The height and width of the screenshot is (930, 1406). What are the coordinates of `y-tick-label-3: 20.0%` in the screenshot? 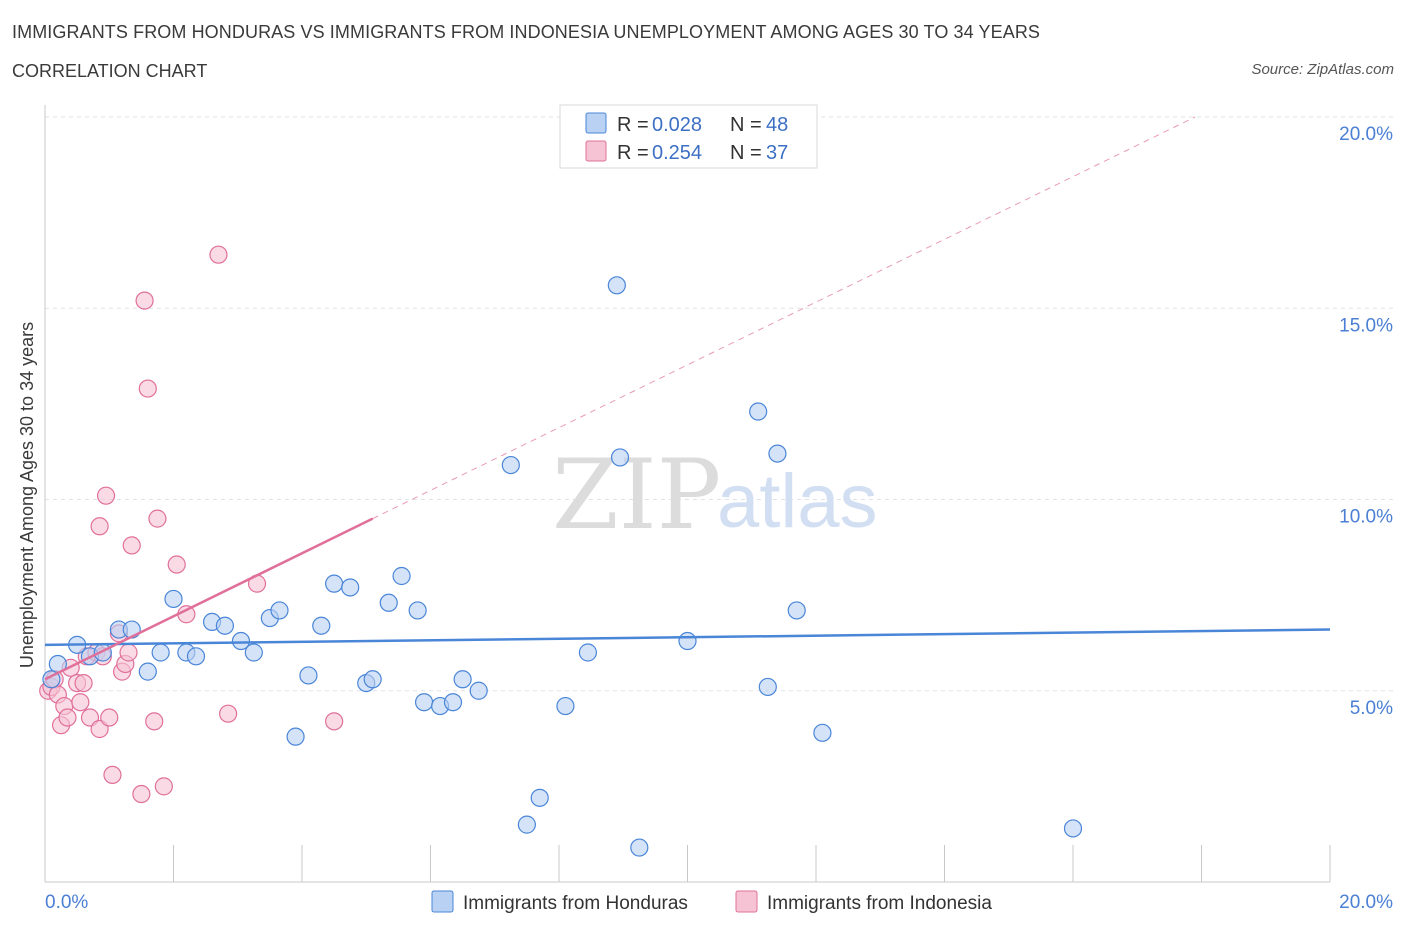 It's located at (1366, 134).